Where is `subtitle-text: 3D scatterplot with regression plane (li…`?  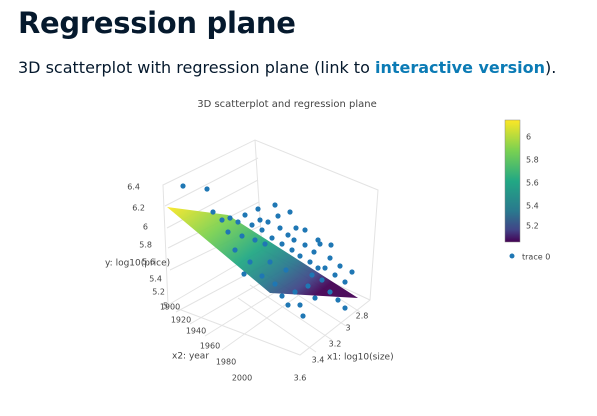
subtitle-text: 3D scatterplot with regression plane (li… is located at coordinates (196, 67).